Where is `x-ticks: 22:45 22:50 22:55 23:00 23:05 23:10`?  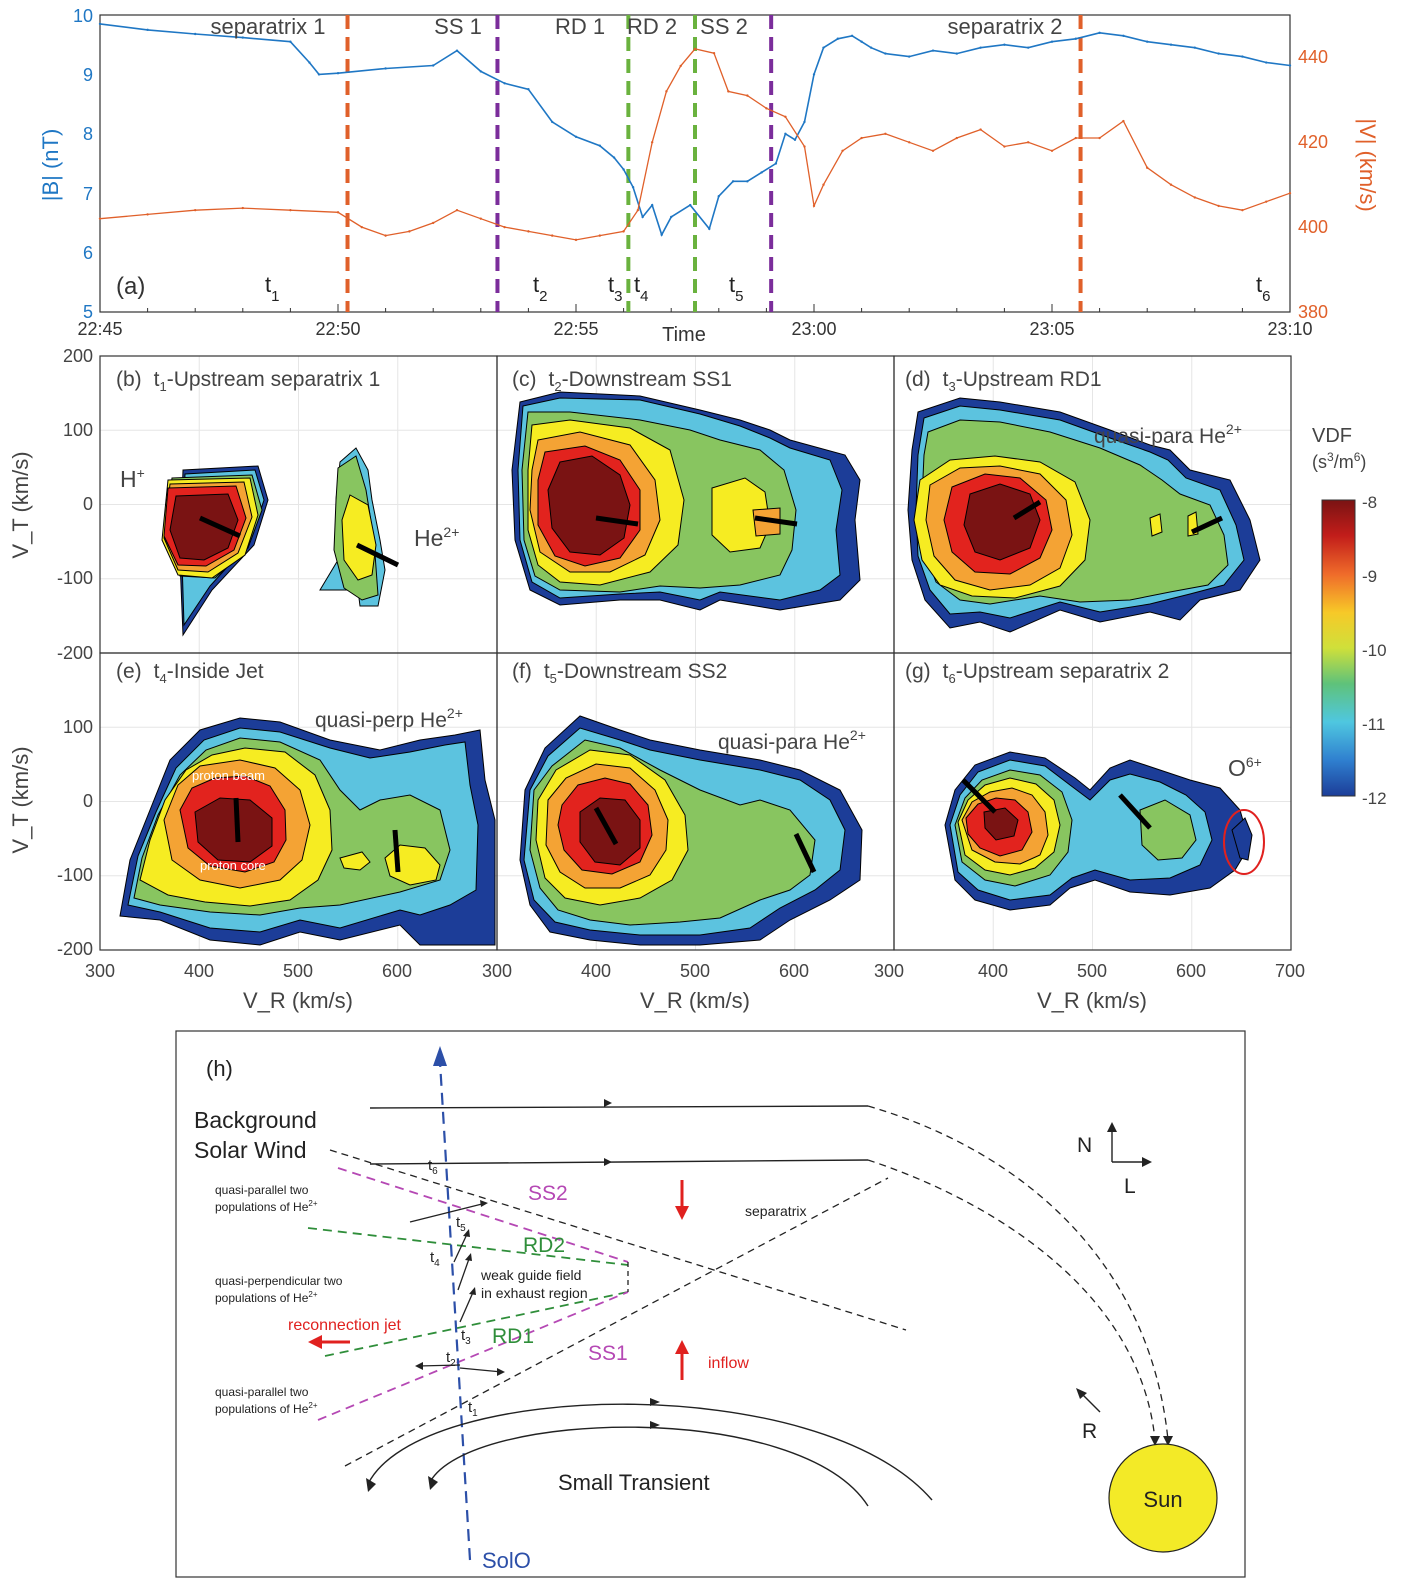
x-ticks: 22:45 22:50 22:55 23:00 23:05 23:10 is located at coordinates (694, 329).